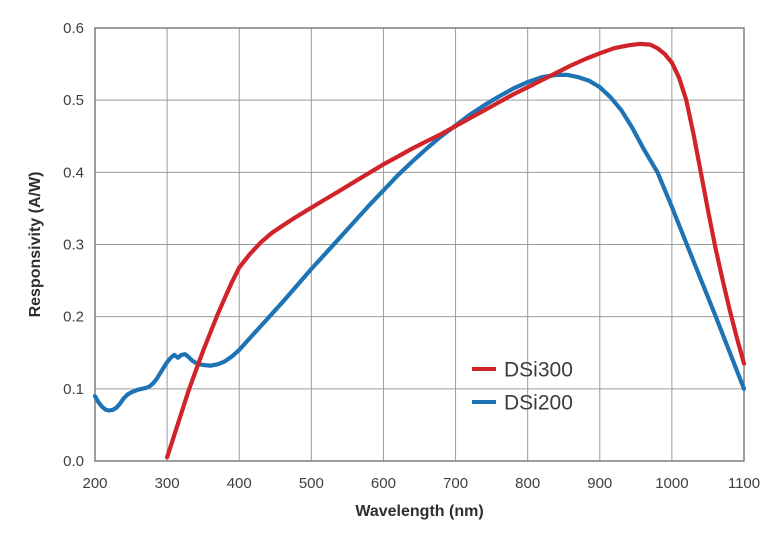 Image resolution: width=778 pixels, height=538 pixels. What do you see at coordinates (73, 100) in the screenshot?
I see `y-tick-label: 0.5` at bounding box center [73, 100].